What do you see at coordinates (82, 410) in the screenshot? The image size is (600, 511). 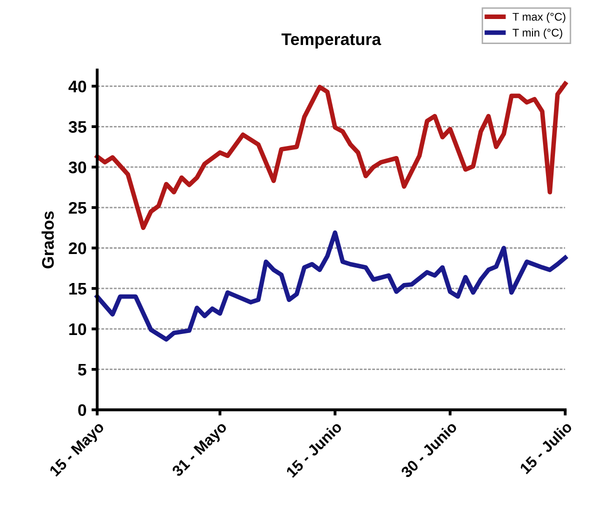 I see `y-tick-label: 0` at bounding box center [82, 410].